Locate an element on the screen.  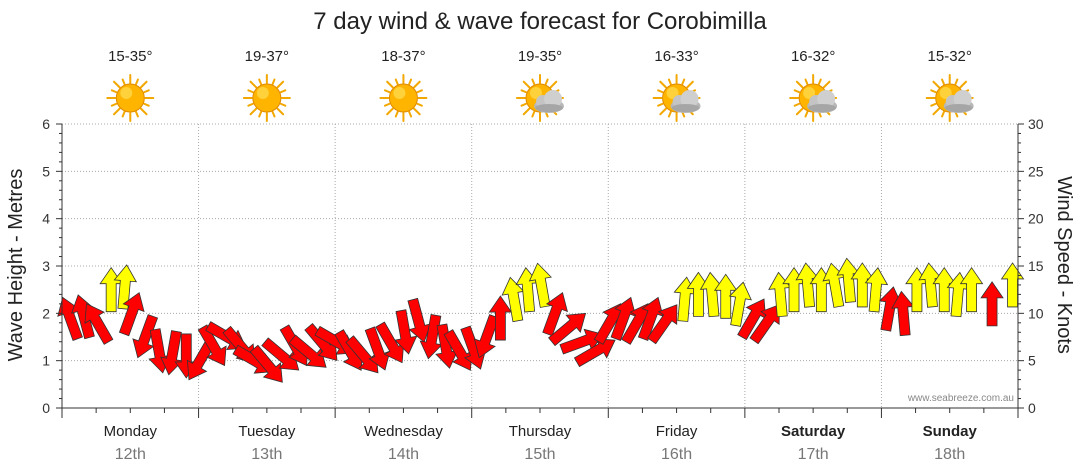
temperature-label: 15-35° is located at coordinates (130, 56).